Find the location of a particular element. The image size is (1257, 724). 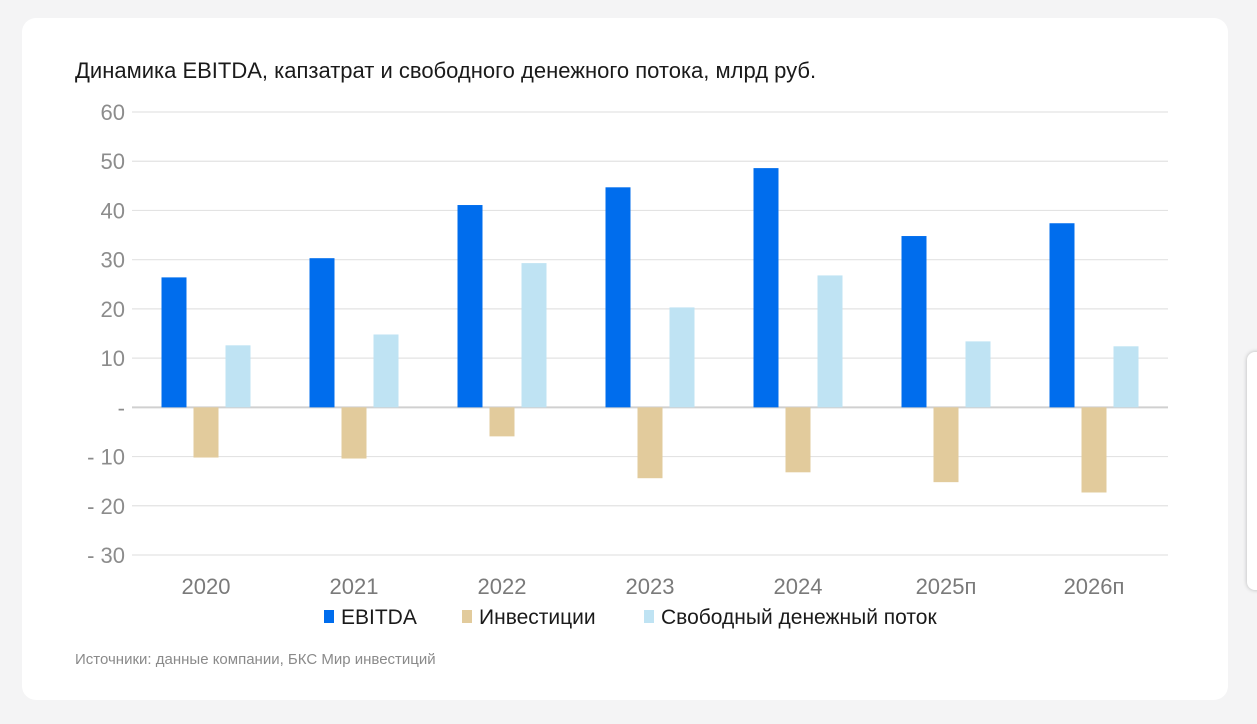

y-tick-label: - 20 is located at coordinates (106, 506).